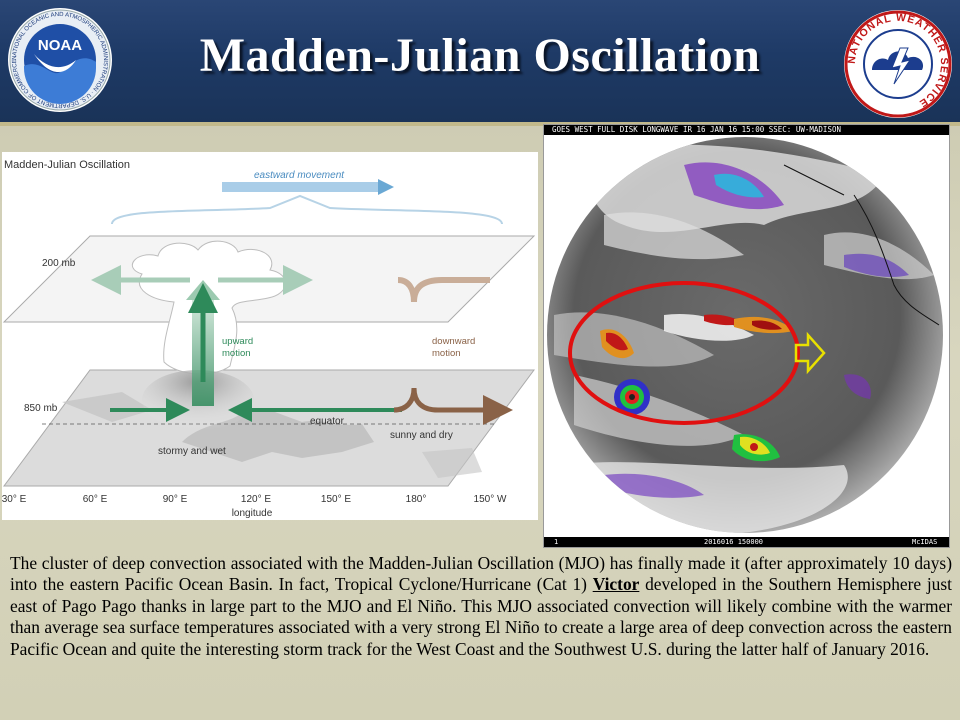 The image size is (960, 720). Describe the element at coordinates (327, 421) in the screenshot. I see `equator-label: equator` at that location.